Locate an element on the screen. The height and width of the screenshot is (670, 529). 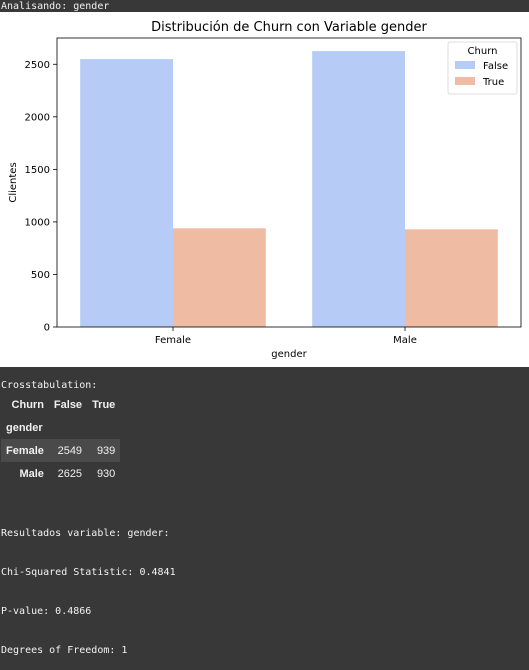
legend-label-true: True is located at coordinates (493, 82).